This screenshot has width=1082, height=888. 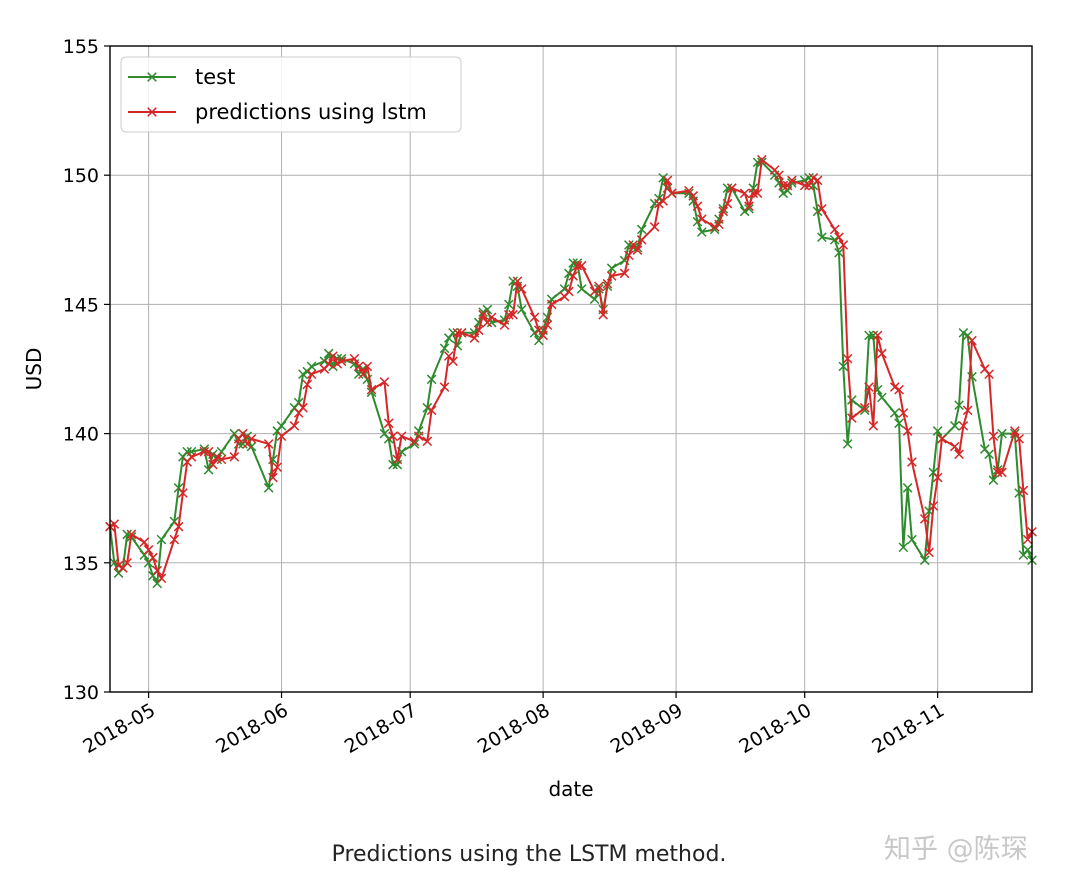 I want to click on x-axis-label: date, so click(x=570, y=789).